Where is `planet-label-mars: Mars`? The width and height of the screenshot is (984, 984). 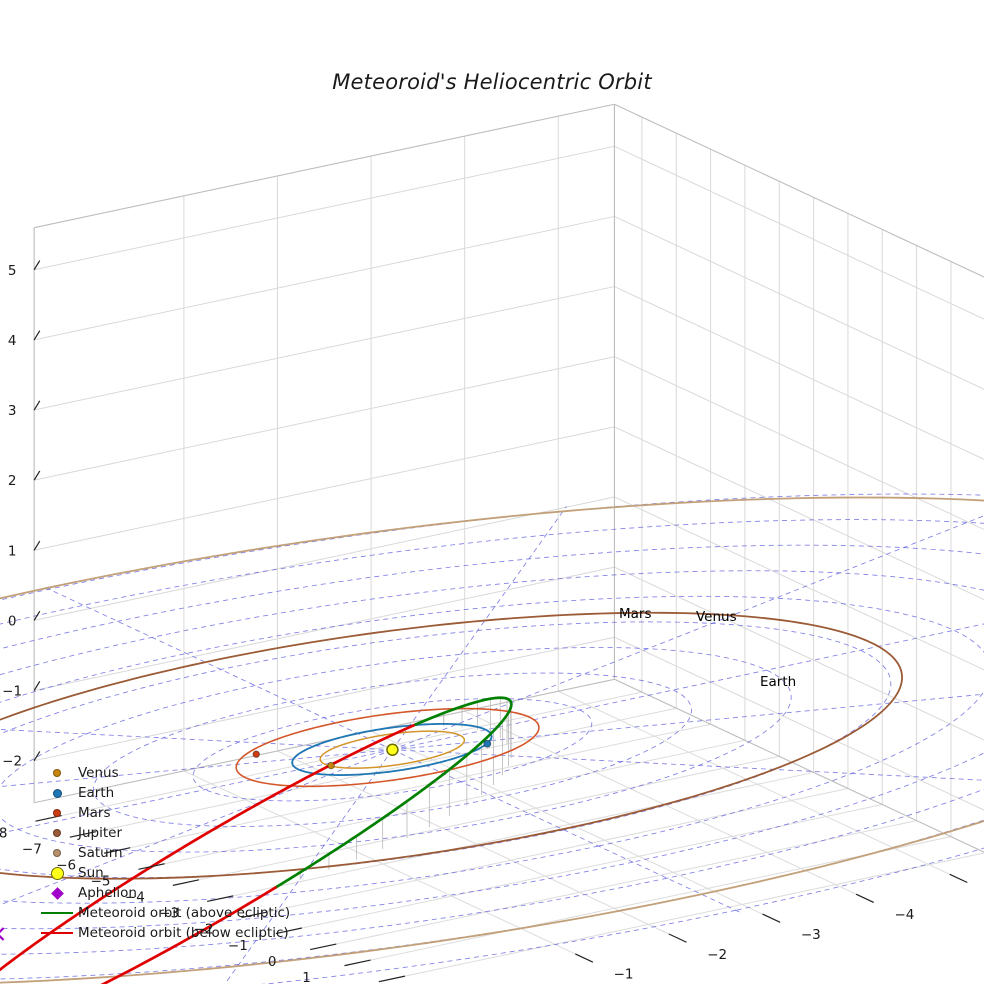
planet-label-mars: Mars is located at coordinates (635, 614).